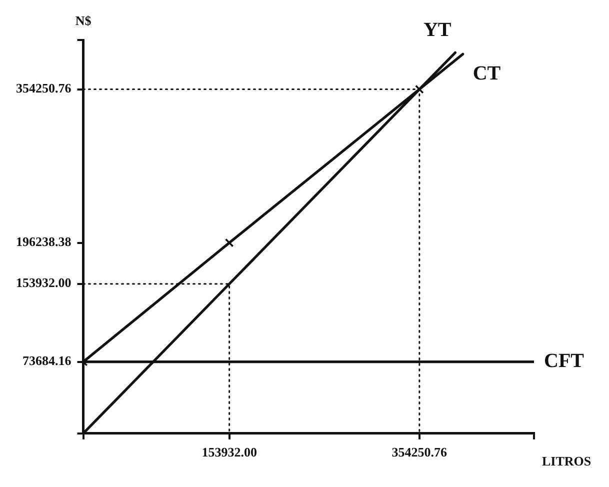  I want to click on series-label: YT, so click(437, 29).